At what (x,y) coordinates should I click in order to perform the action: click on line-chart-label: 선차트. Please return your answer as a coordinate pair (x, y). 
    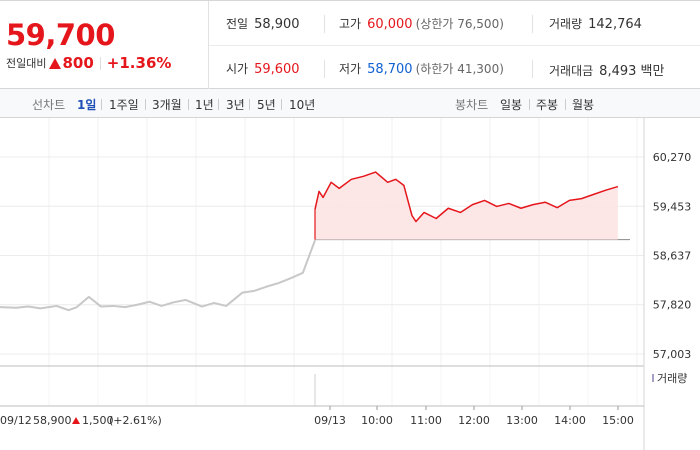
    Looking at the image, I should click on (49, 105).